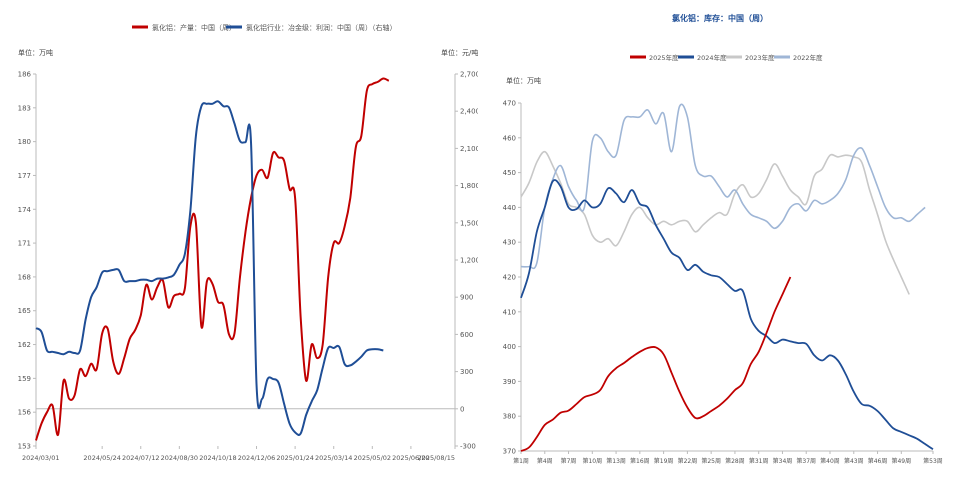 The height and width of the screenshot is (480, 955). Describe the element at coordinates (688, 461) in the screenshot. I see `x-tick-label: 第22周` at that location.